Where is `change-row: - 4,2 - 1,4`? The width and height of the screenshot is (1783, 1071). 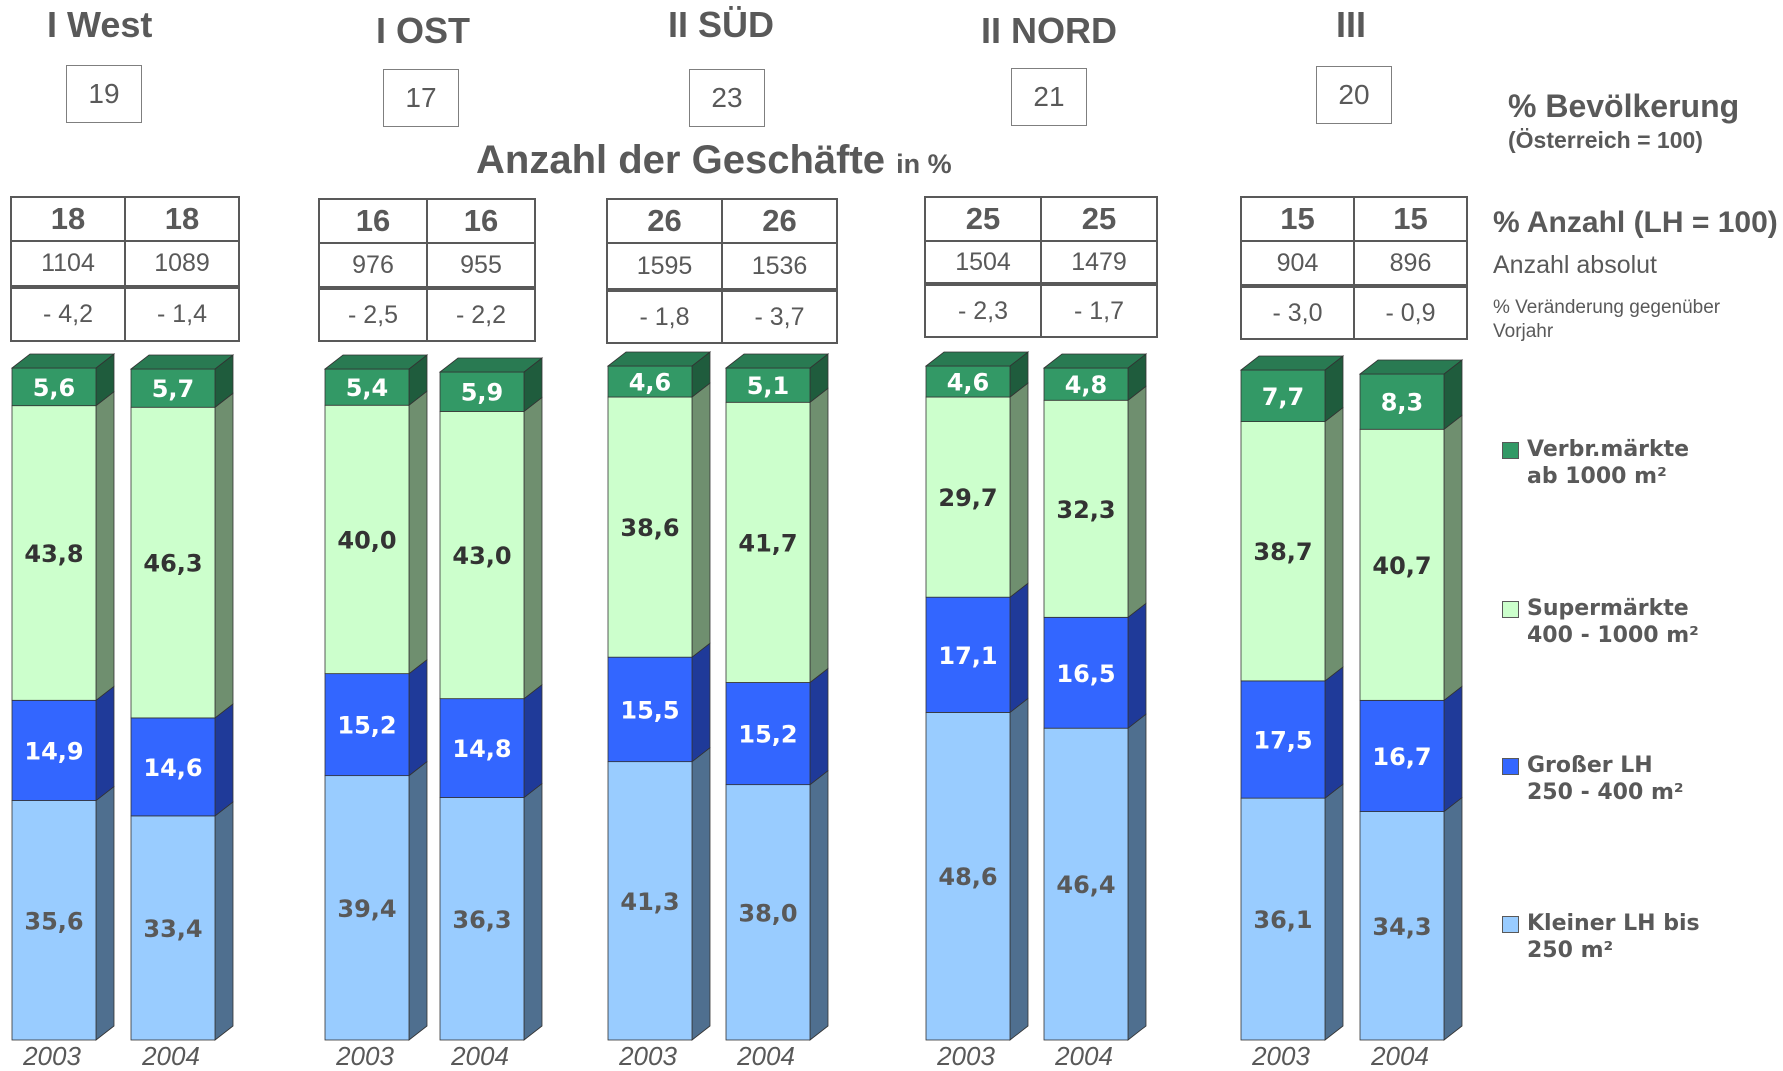 change-row: - 4,2 - 1,4 is located at coordinates (125, 314).